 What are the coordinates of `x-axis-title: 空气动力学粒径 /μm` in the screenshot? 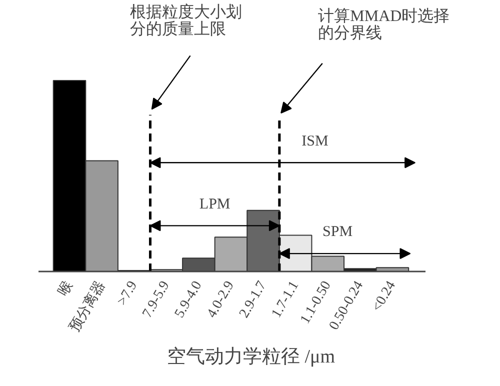 It's located at (251, 356).